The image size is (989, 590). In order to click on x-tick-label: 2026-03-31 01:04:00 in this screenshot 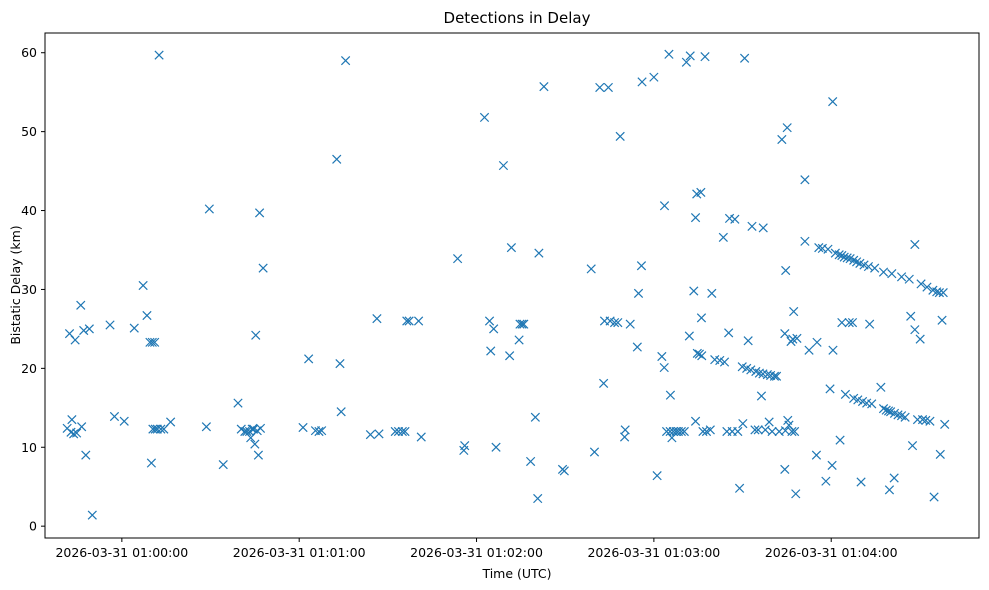, I will do `click(831, 552)`.